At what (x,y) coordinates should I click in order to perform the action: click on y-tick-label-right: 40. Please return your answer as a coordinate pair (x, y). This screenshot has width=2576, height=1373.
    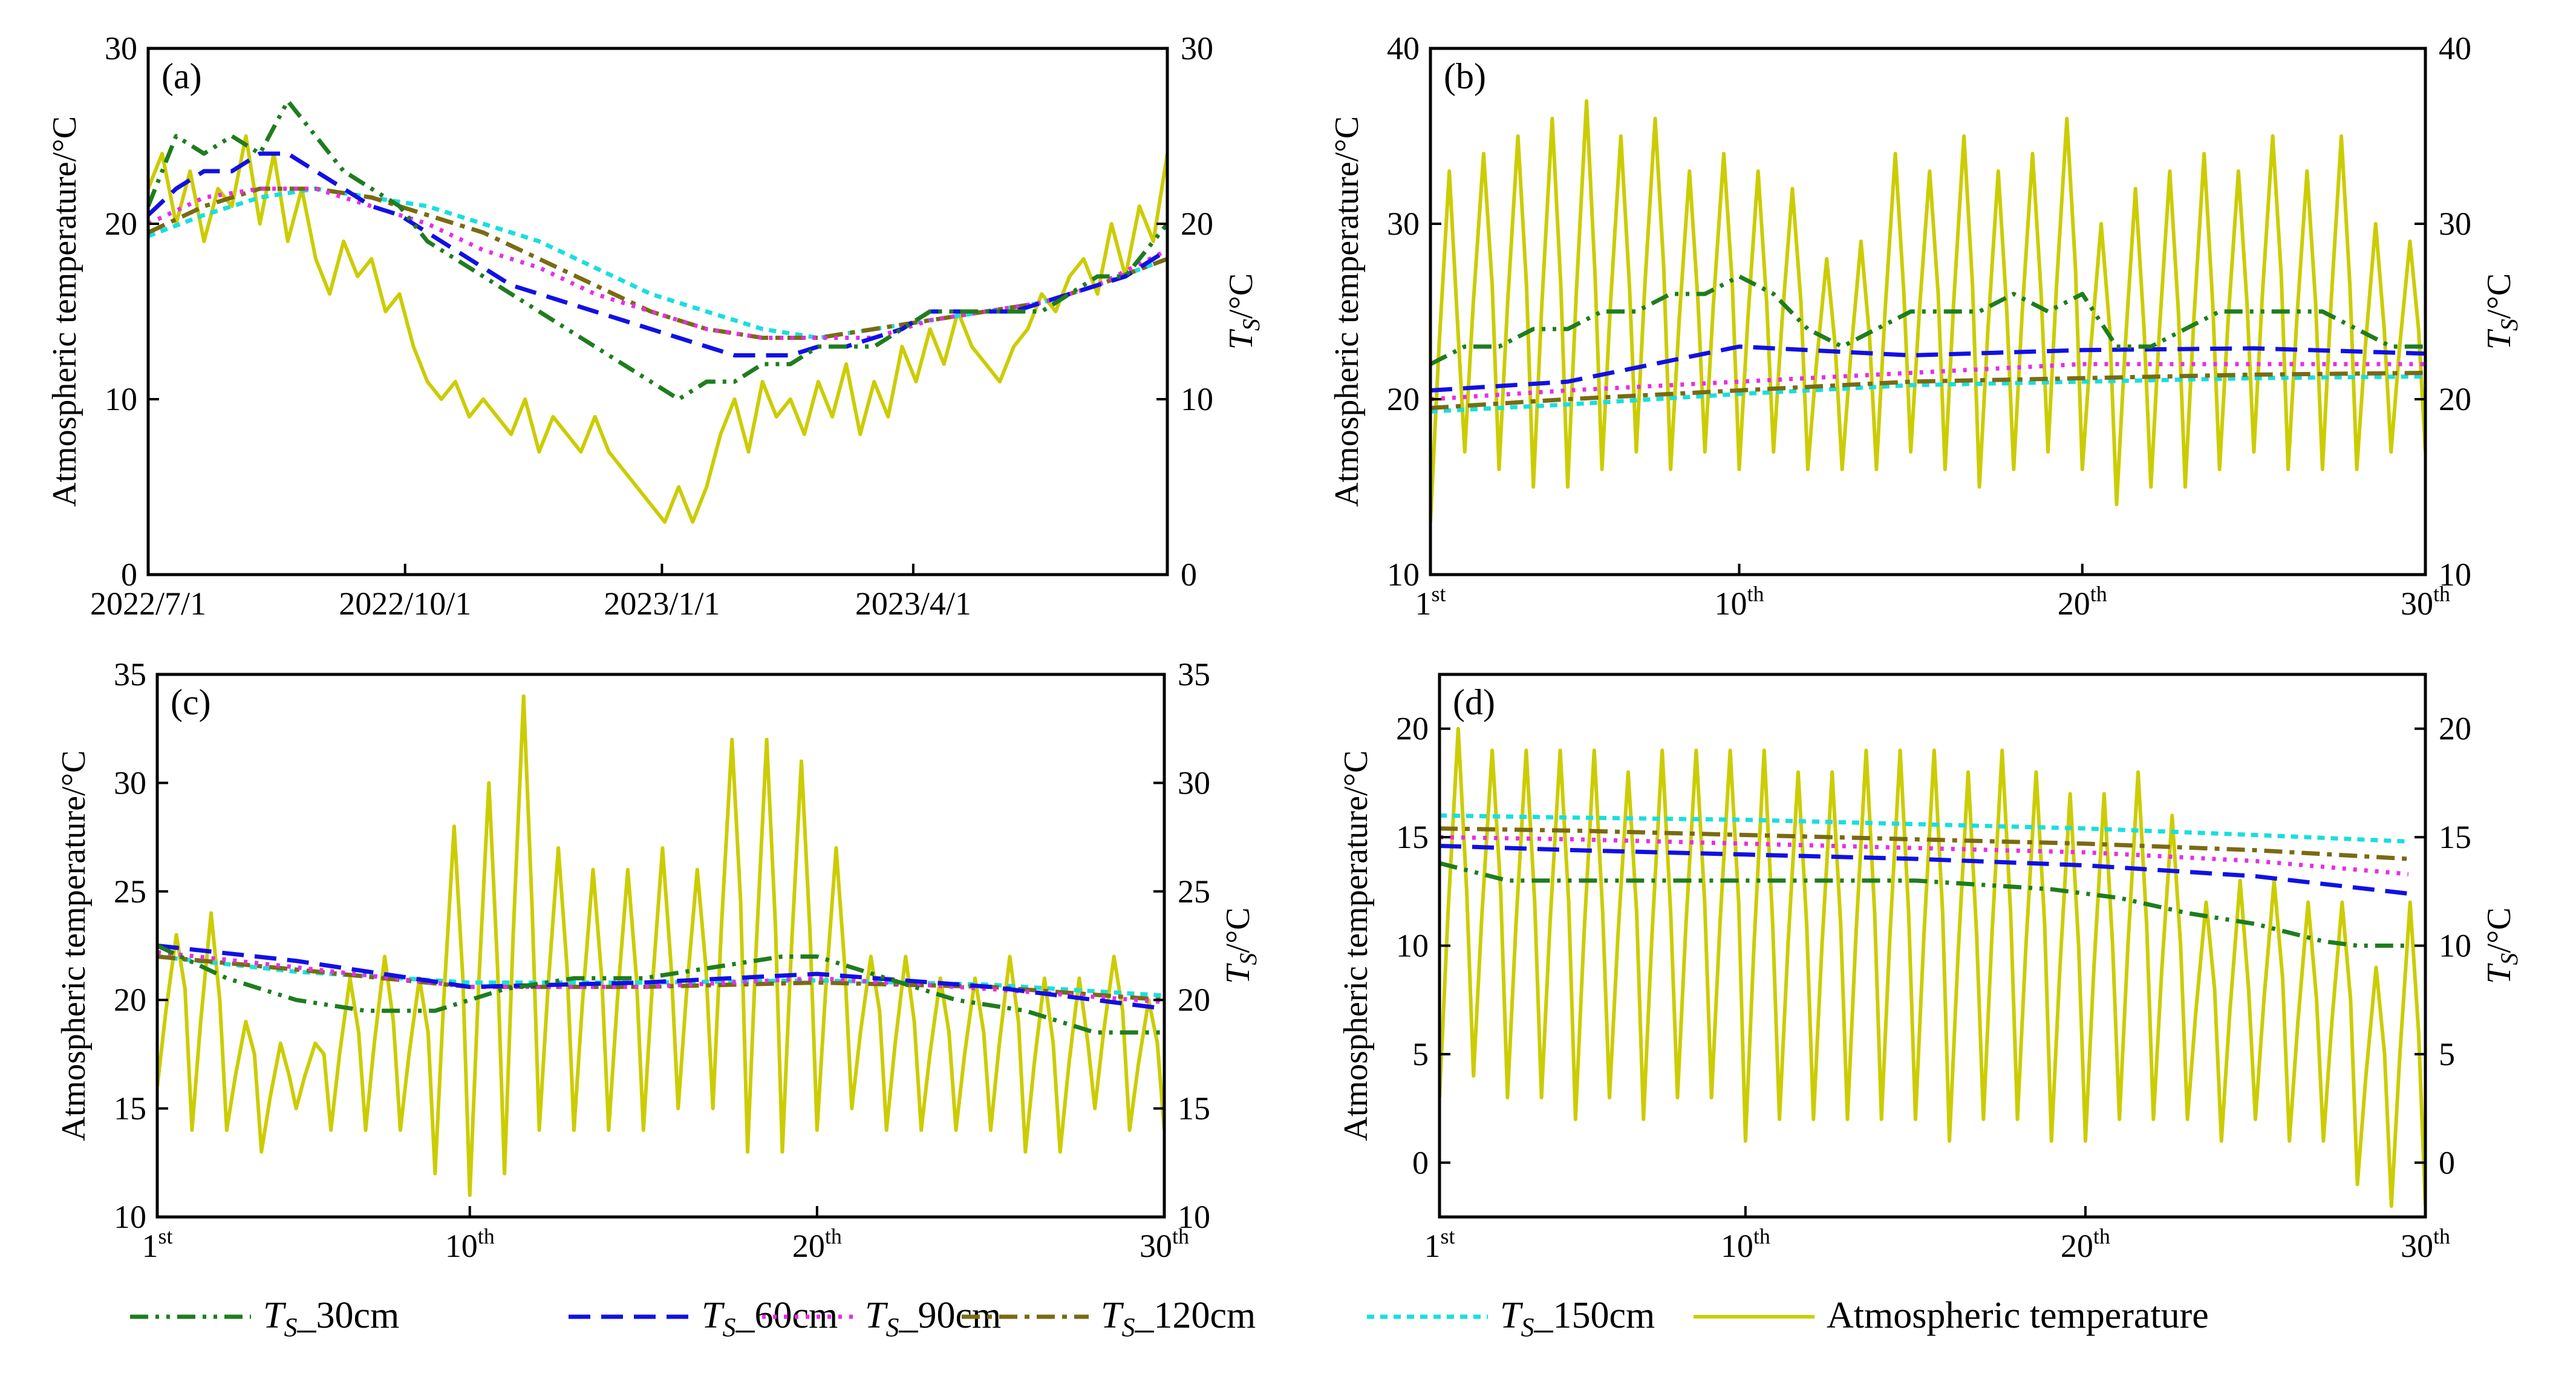
    Looking at the image, I should click on (2455, 48).